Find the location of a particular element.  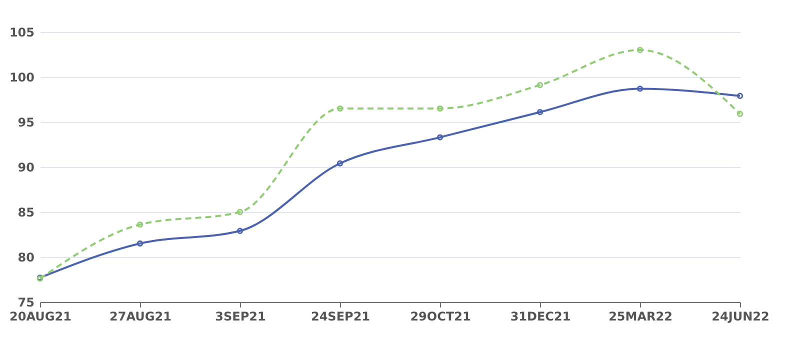

x-tick-label: 27AUG21 is located at coordinates (141, 317).